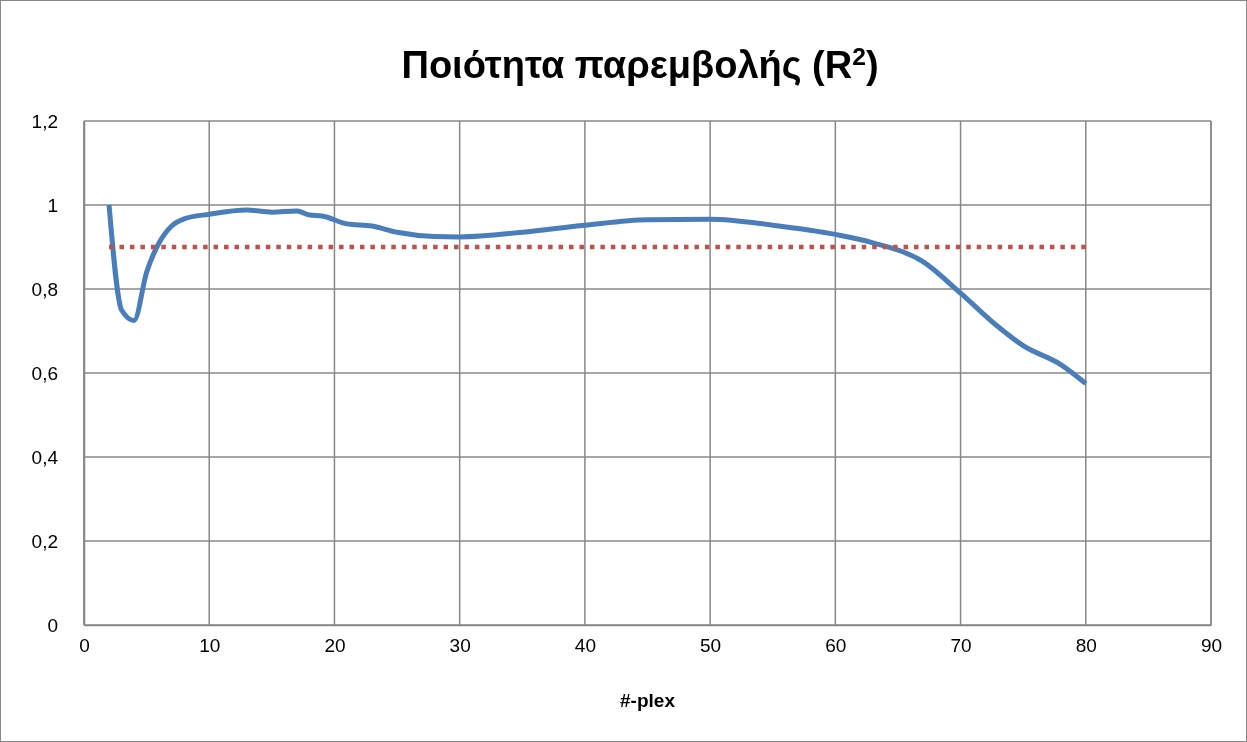  Describe the element at coordinates (711, 646) in the screenshot. I see `x-tick-label: 50` at that location.